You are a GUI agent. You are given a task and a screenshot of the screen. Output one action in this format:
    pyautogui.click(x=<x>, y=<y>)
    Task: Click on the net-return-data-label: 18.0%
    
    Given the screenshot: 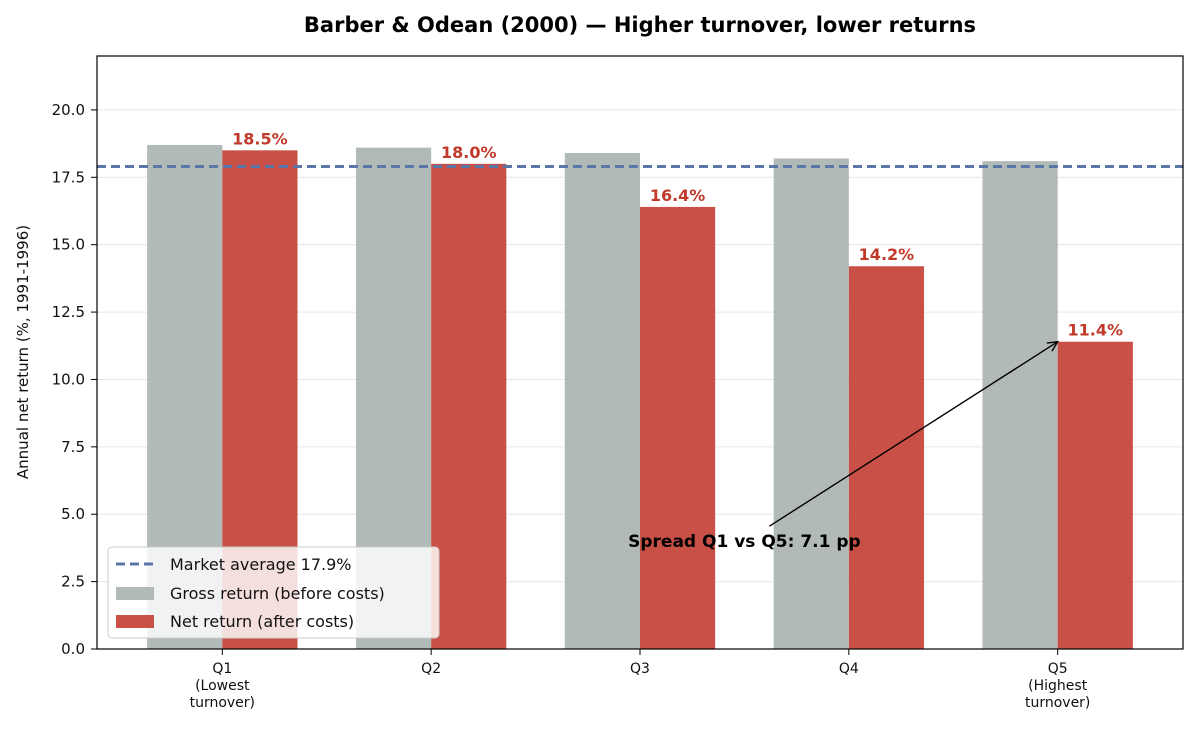 What is the action you would take?
    pyautogui.click(x=469, y=152)
    